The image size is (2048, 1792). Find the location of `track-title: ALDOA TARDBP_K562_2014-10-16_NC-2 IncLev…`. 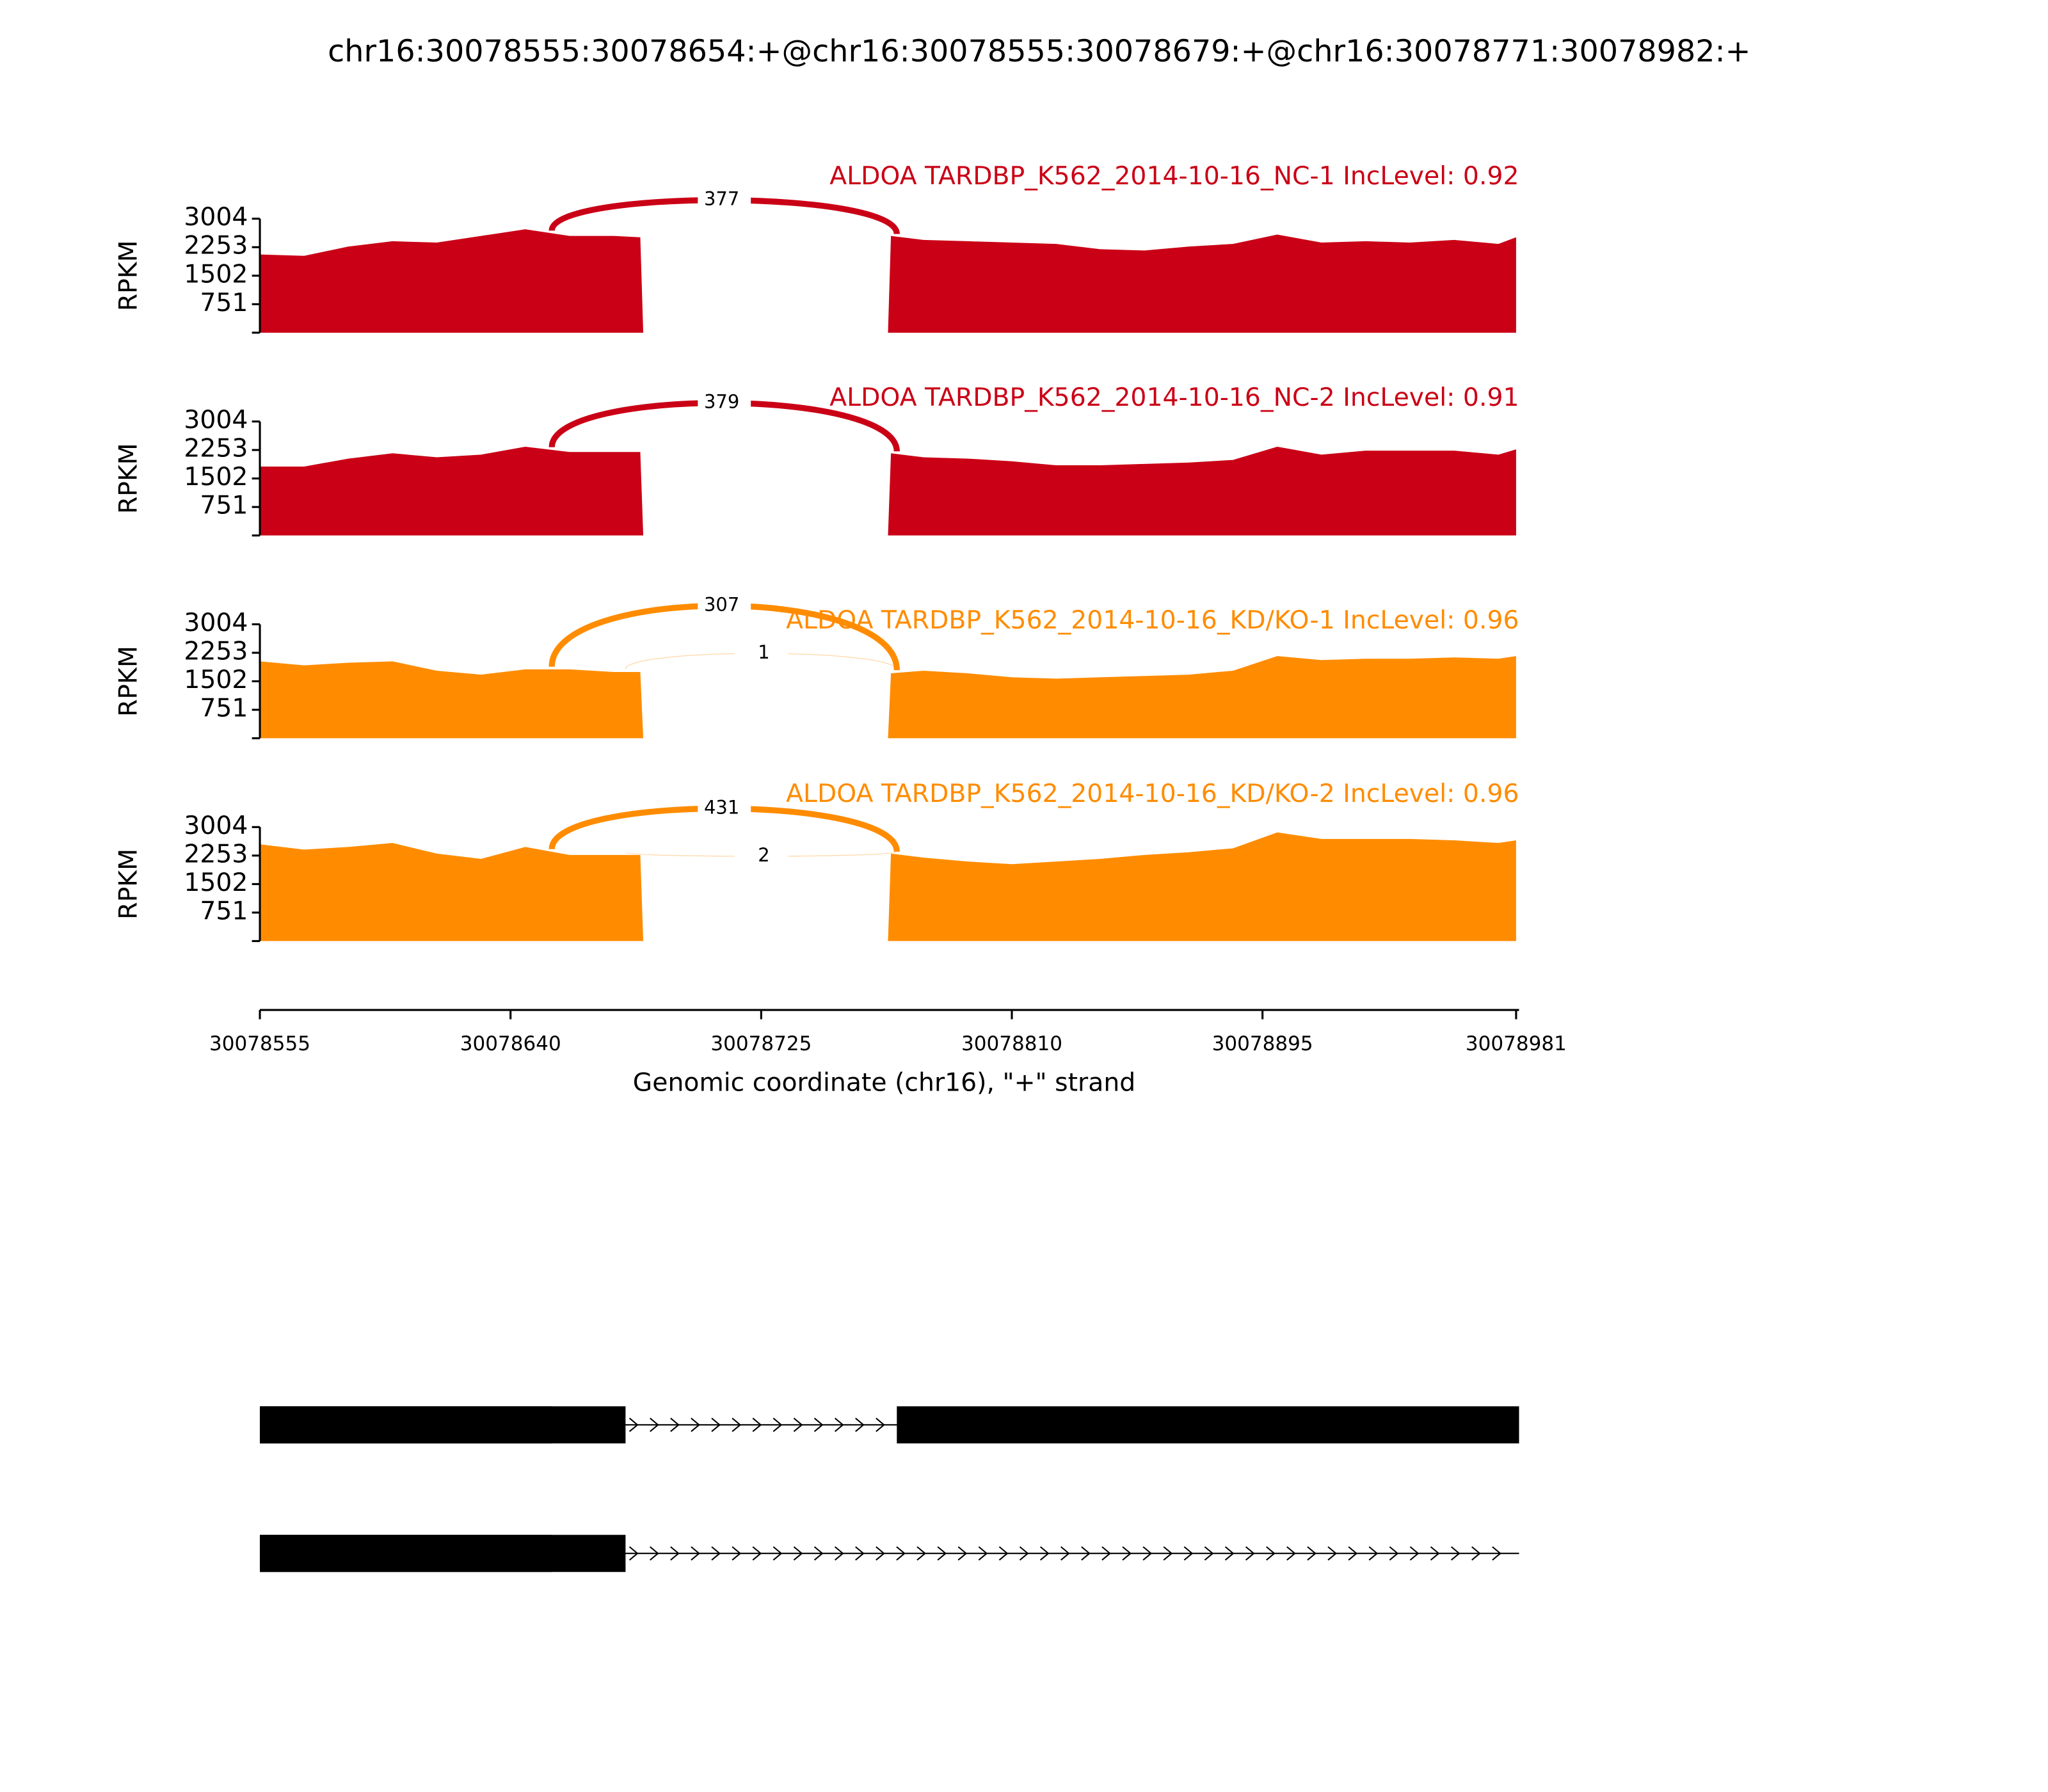

track-title: ALDOA TARDBP_K562_2014-10-16_NC-2 IncLev… is located at coordinates (1174, 397).